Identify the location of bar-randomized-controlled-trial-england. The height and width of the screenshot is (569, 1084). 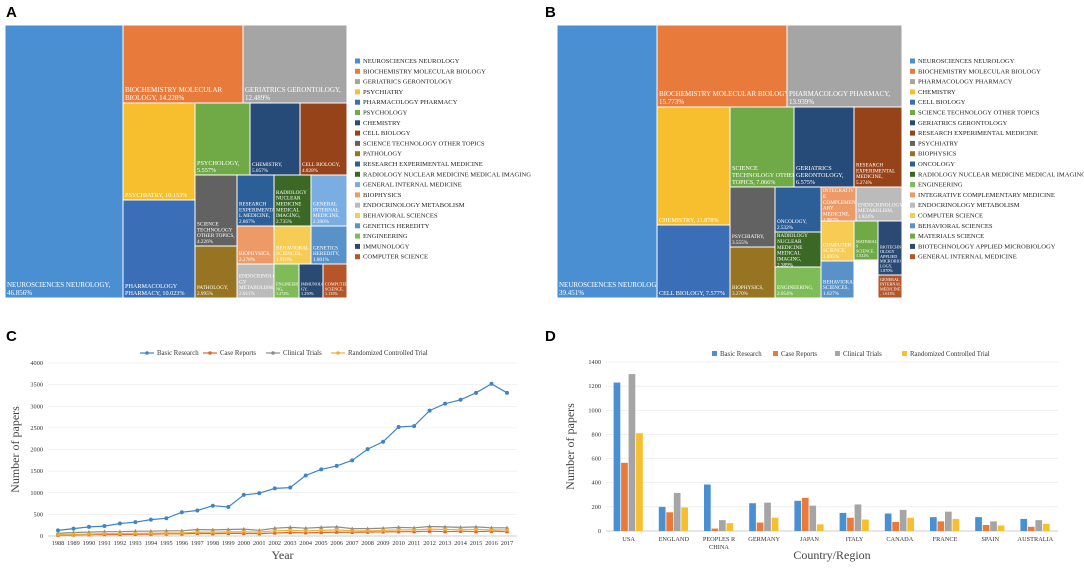
(684, 519).